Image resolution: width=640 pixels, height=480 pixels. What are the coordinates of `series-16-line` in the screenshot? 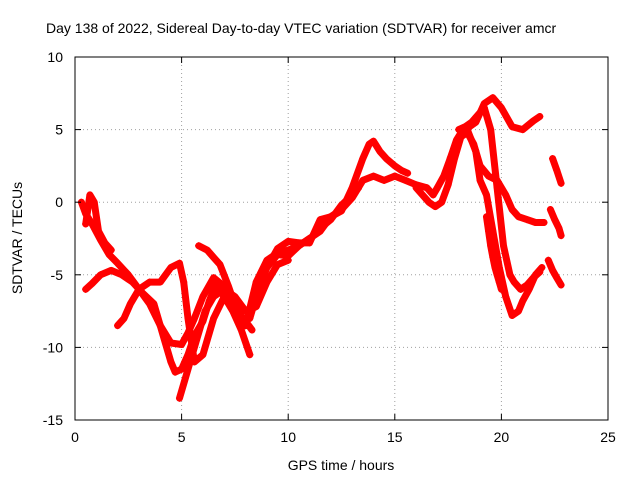 It's located at (554, 272).